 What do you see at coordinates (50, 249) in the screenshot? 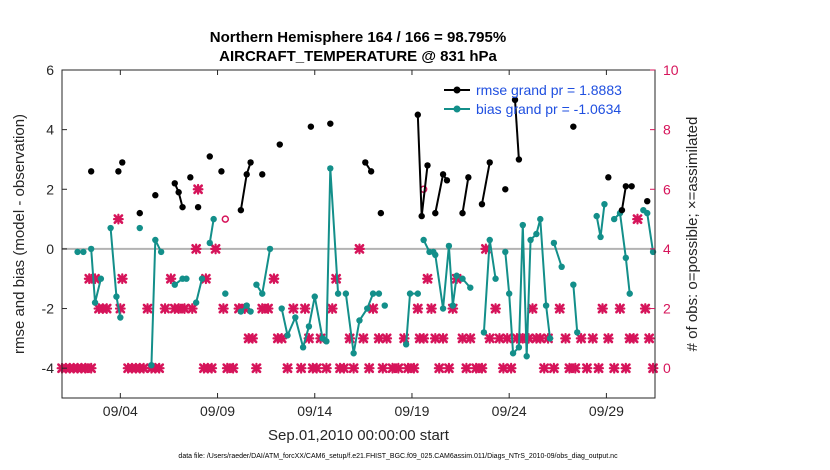
I see `y-tick-label: 0` at bounding box center [50, 249].